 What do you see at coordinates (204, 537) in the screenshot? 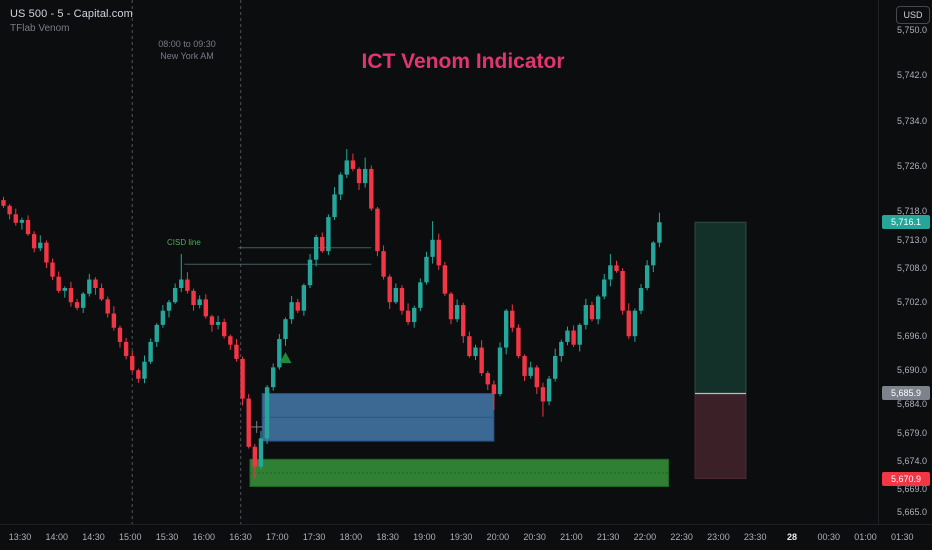
I see `time-tick-label: 16:00` at bounding box center [204, 537].